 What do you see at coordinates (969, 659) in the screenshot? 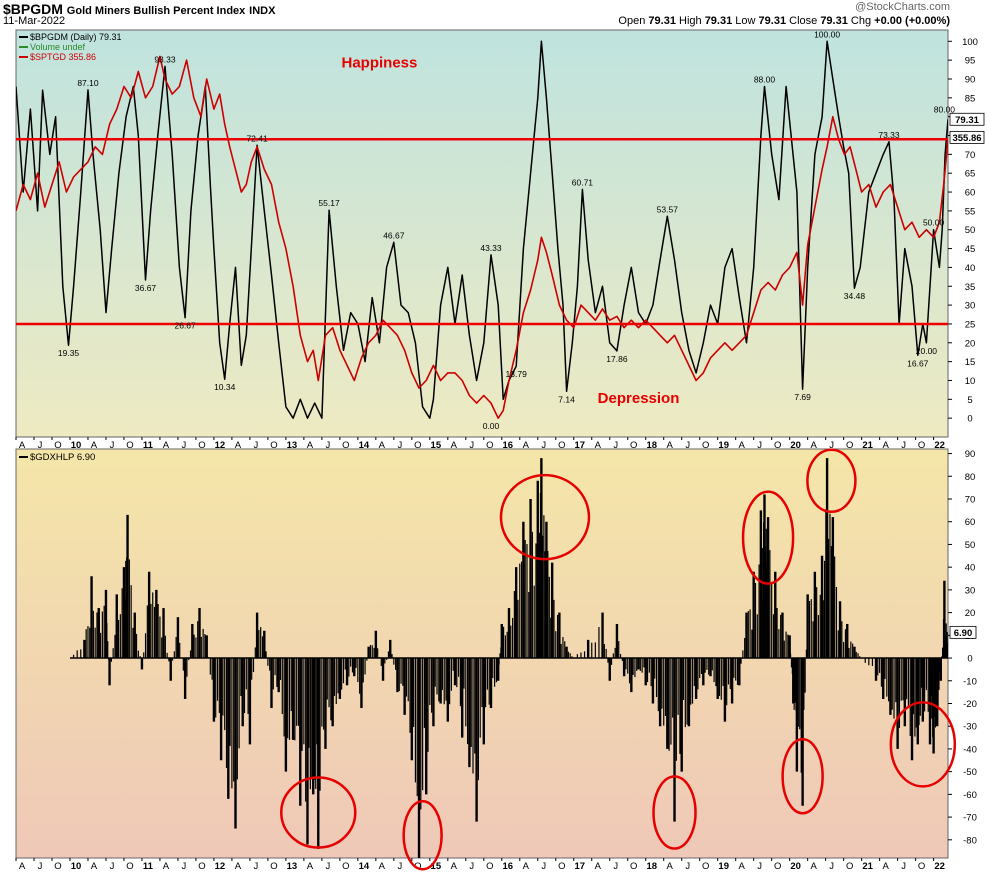
I see `lower-ytick-label: 0` at bounding box center [969, 659].